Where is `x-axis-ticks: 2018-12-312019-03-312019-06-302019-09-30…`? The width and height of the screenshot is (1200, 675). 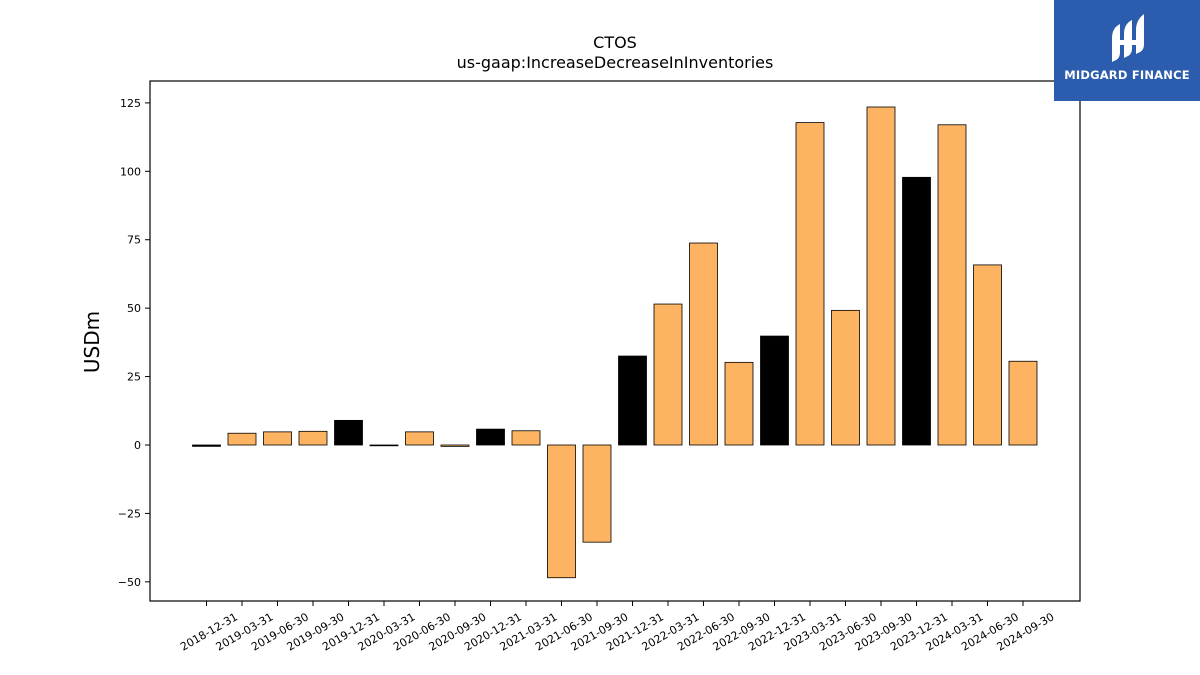 x-axis-ticks: 2018-12-312019-03-312019-06-302019-09-30… is located at coordinates (617, 627).